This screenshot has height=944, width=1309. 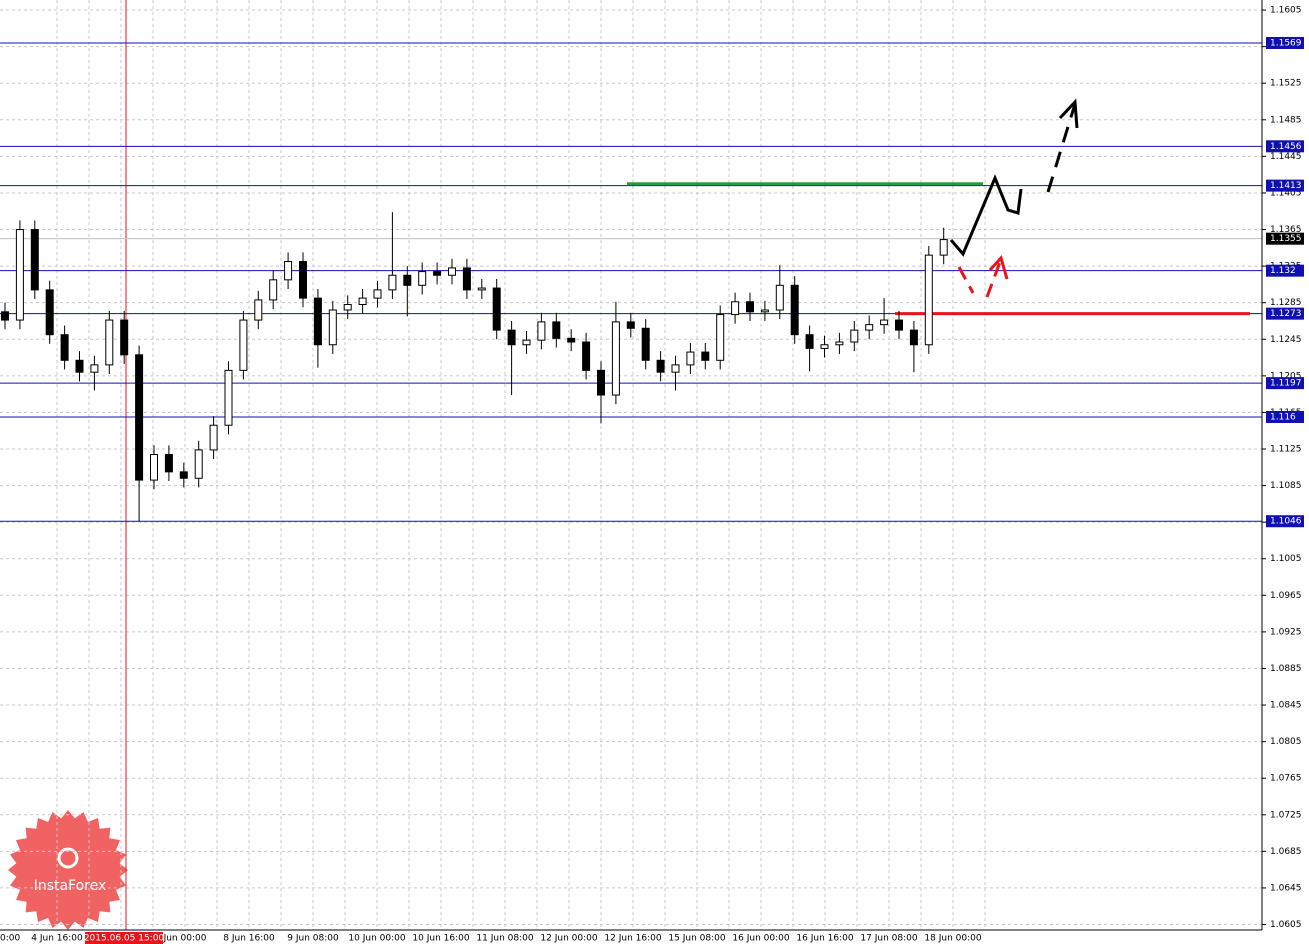 What do you see at coordinates (986, 215) in the screenshot?
I see `forecast-path` at bounding box center [986, 215].